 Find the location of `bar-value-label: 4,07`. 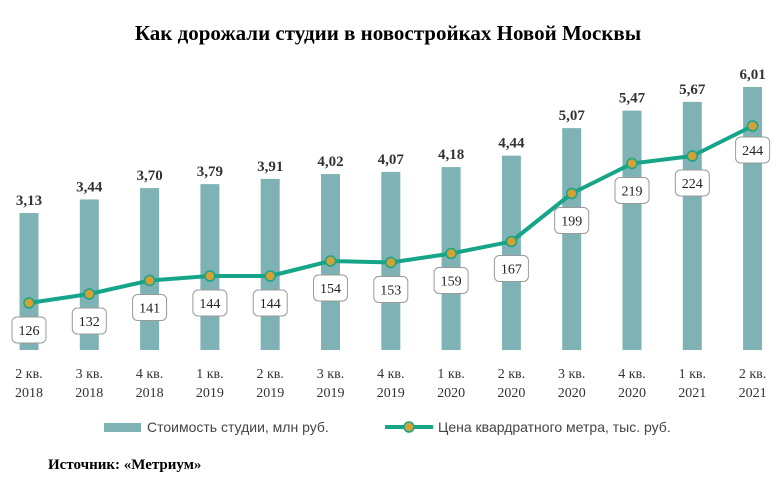

bar-value-label: 4,07 is located at coordinates (391, 160).